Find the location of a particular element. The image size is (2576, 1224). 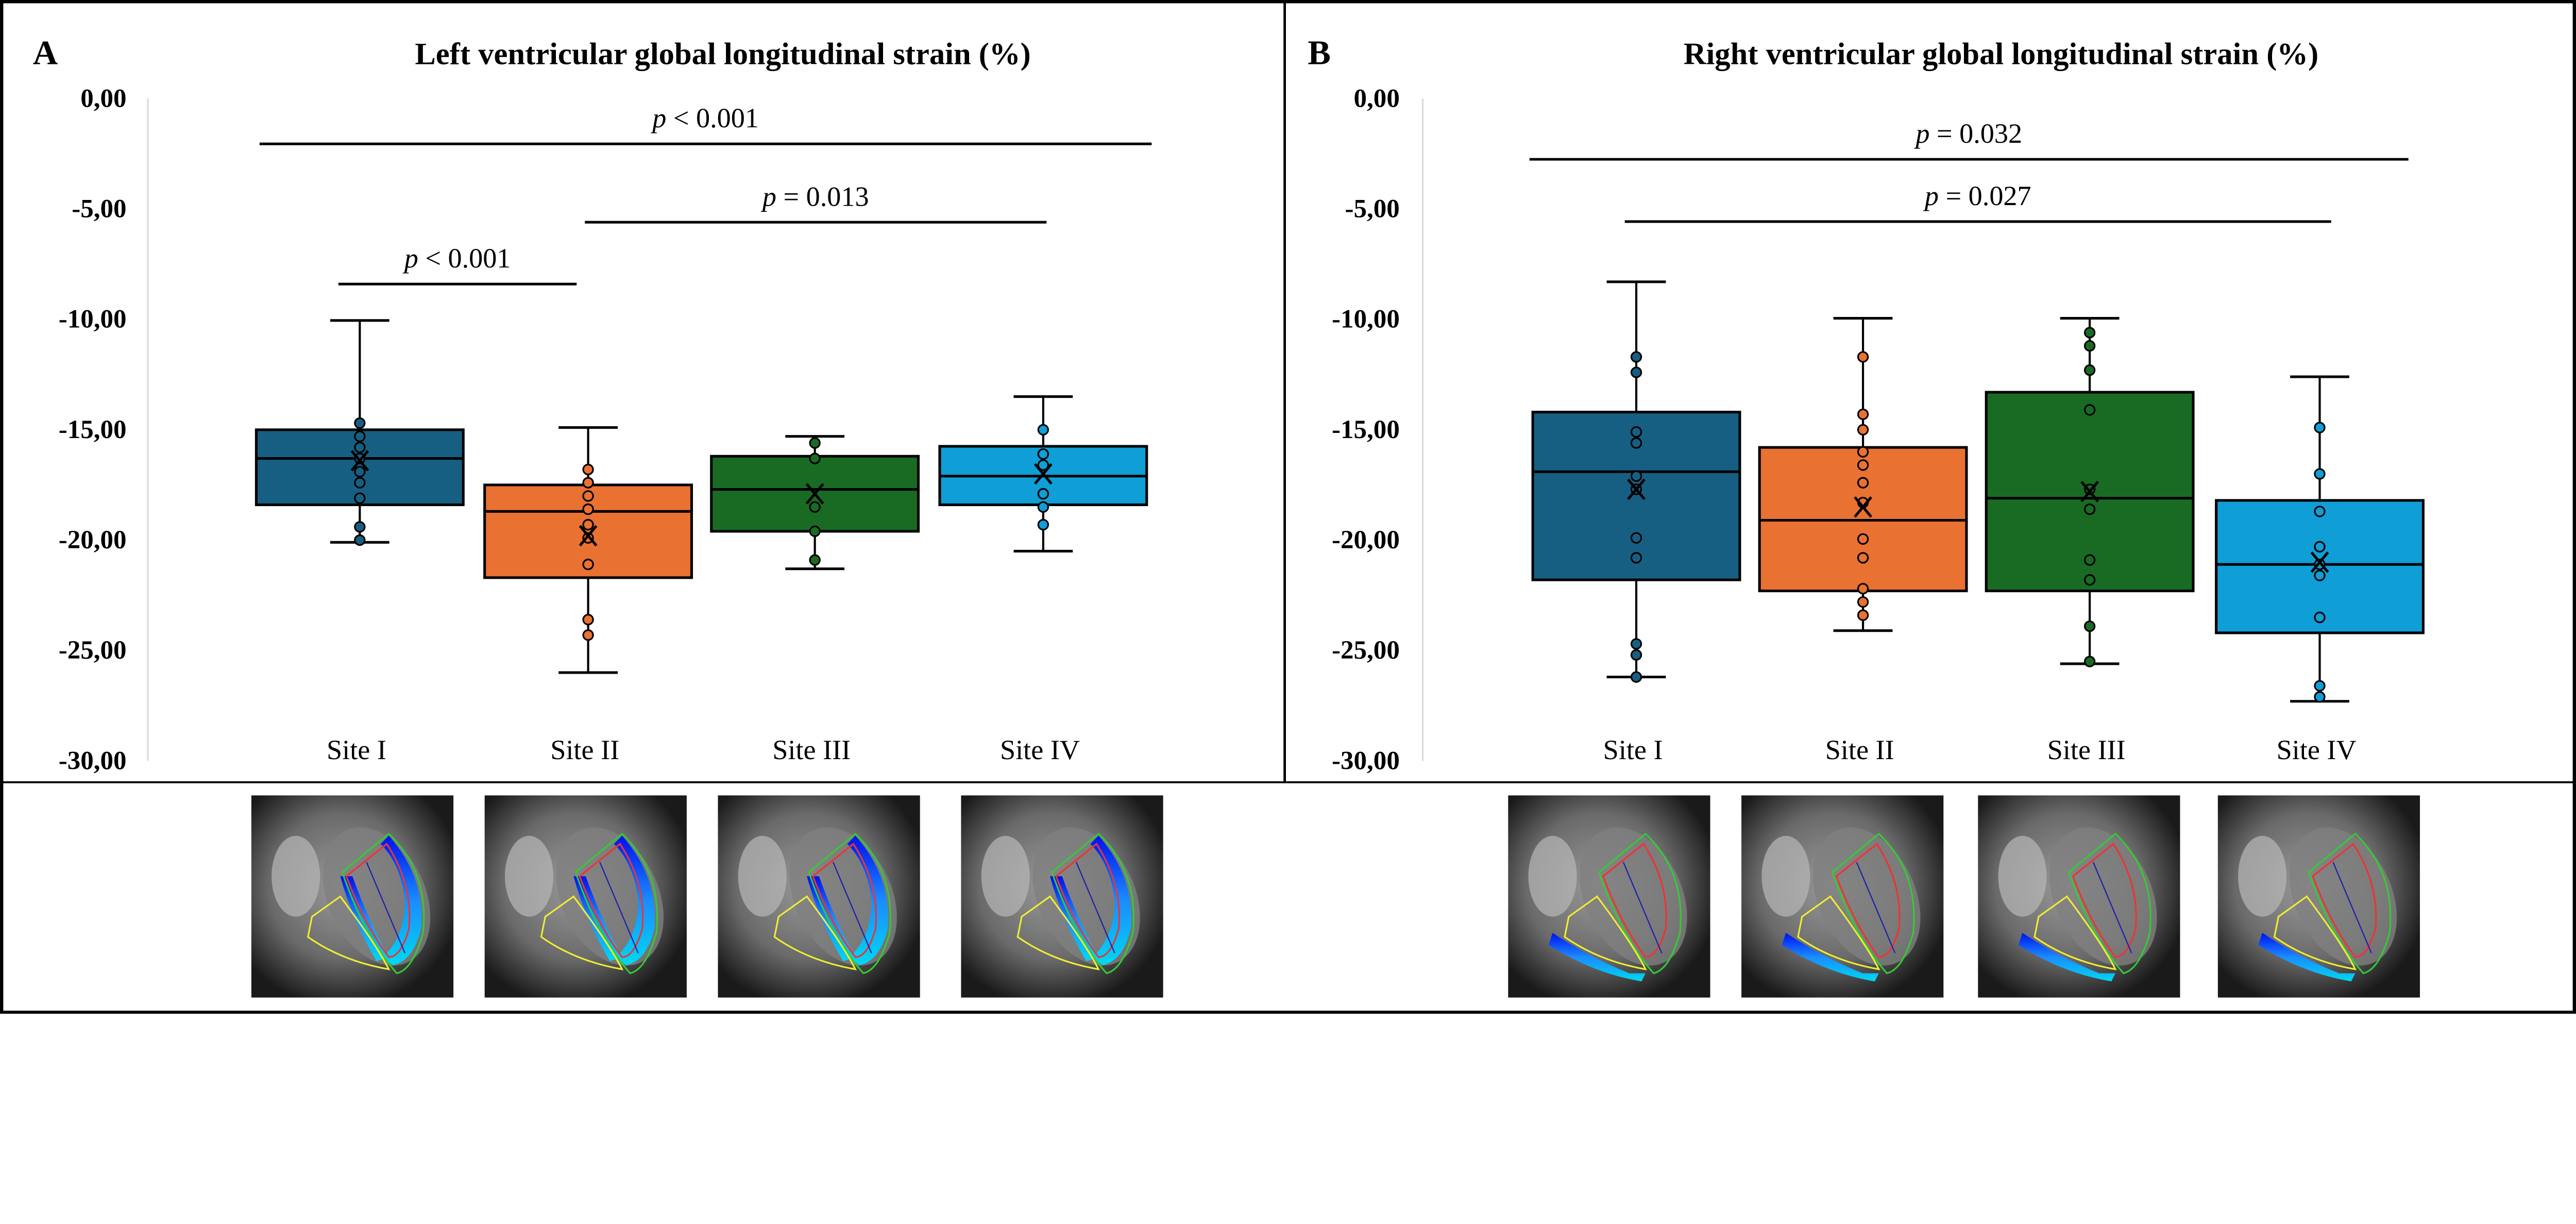

lv-strain-overlay is located at coordinates (1110, 900).